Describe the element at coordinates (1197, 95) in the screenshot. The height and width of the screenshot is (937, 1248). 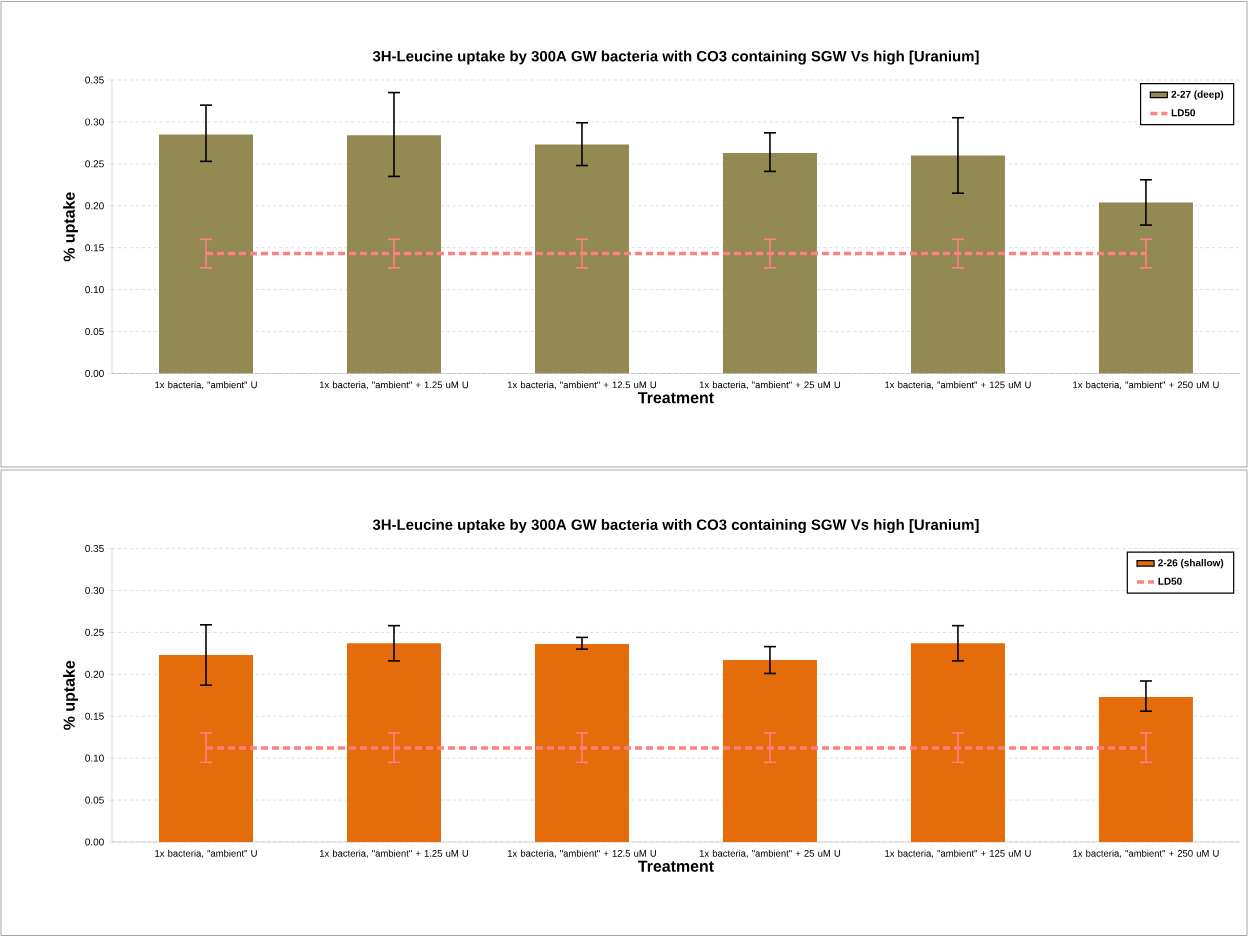
I see `legend-label: 2-27 (deep)` at that location.